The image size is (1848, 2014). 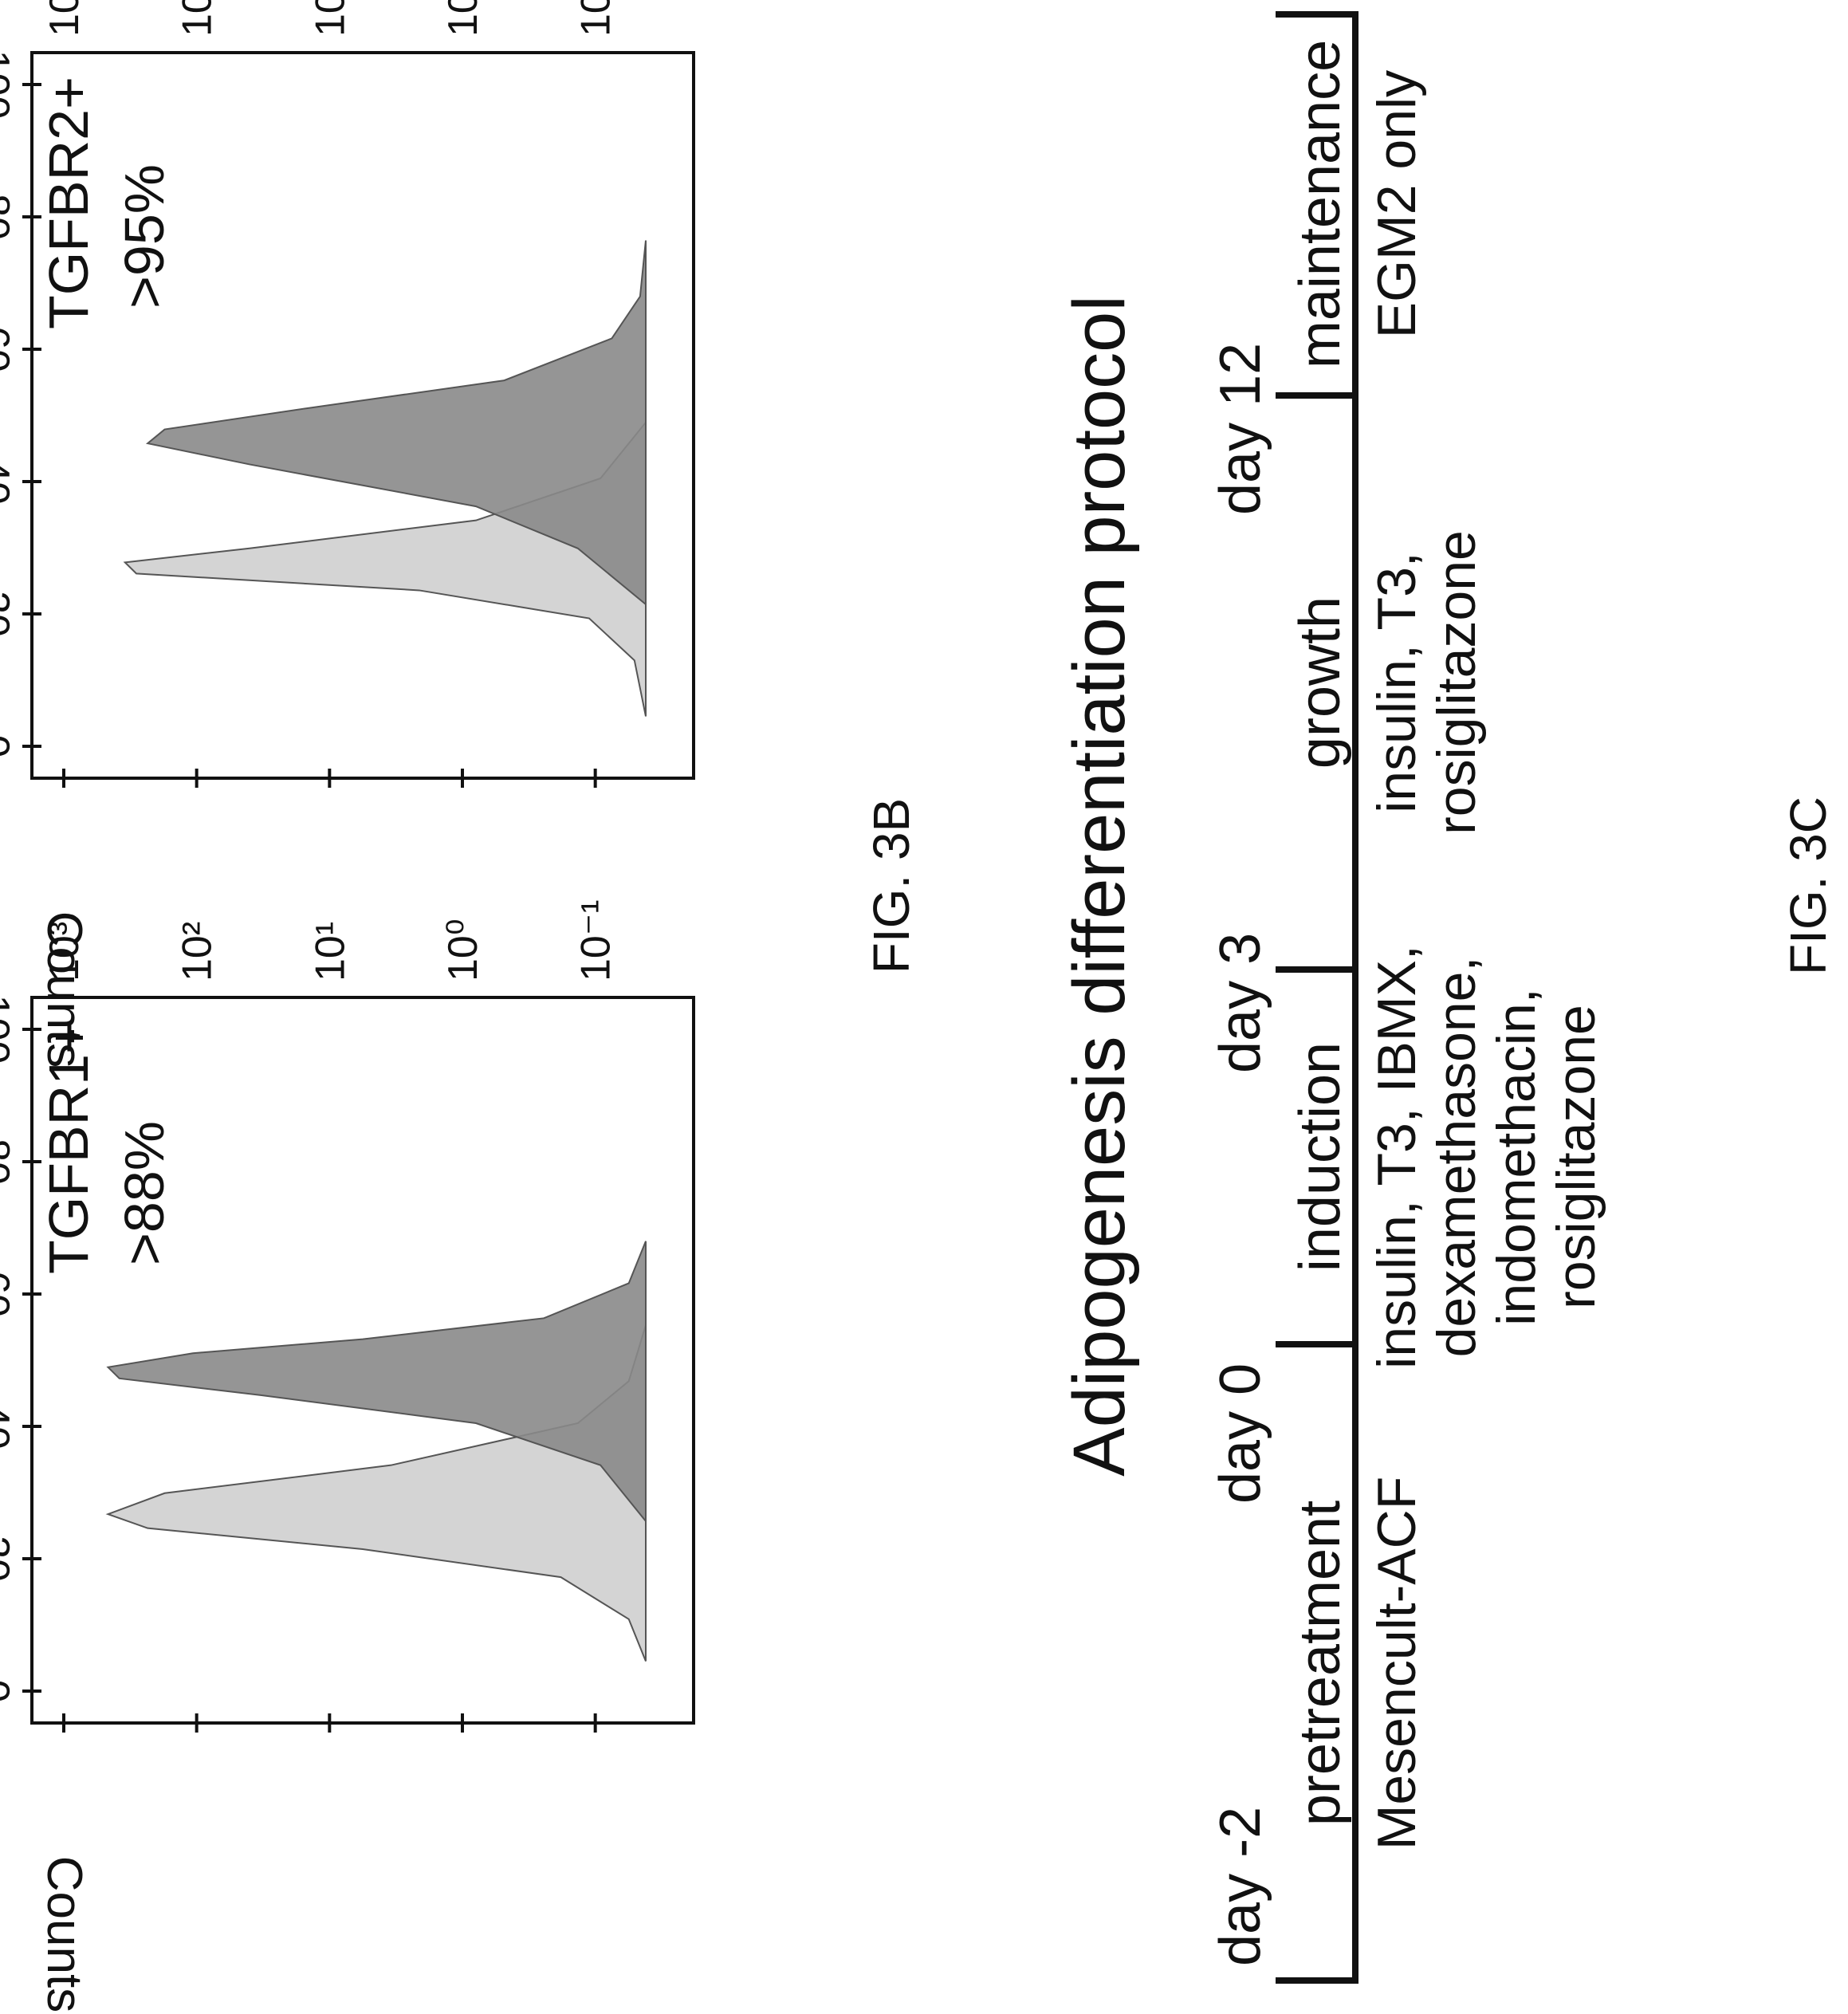 What do you see at coordinates (1320, 682) in the screenshot?
I see `stage-name: growth` at bounding box center [1320, 682].